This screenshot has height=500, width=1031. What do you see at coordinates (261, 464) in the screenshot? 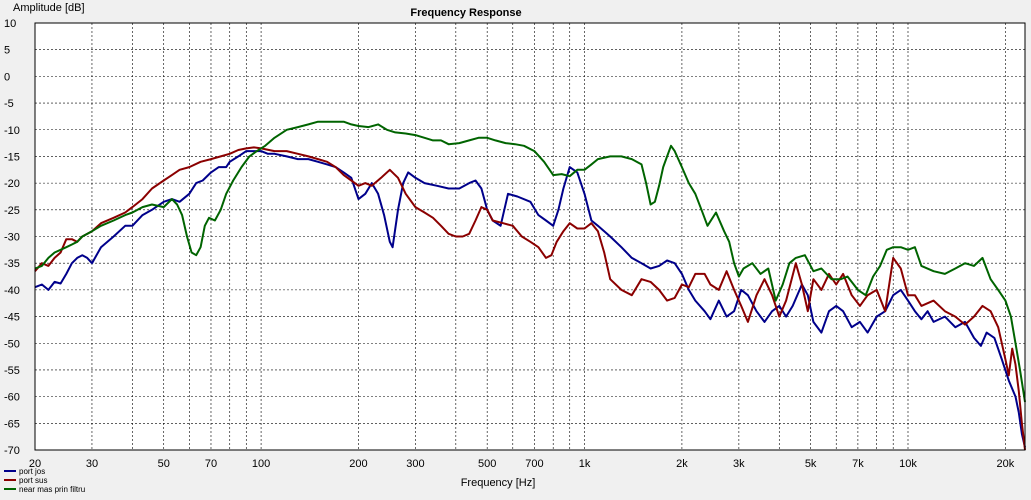
I see `x-tick-label: 100` at bounding box center [261, 464].